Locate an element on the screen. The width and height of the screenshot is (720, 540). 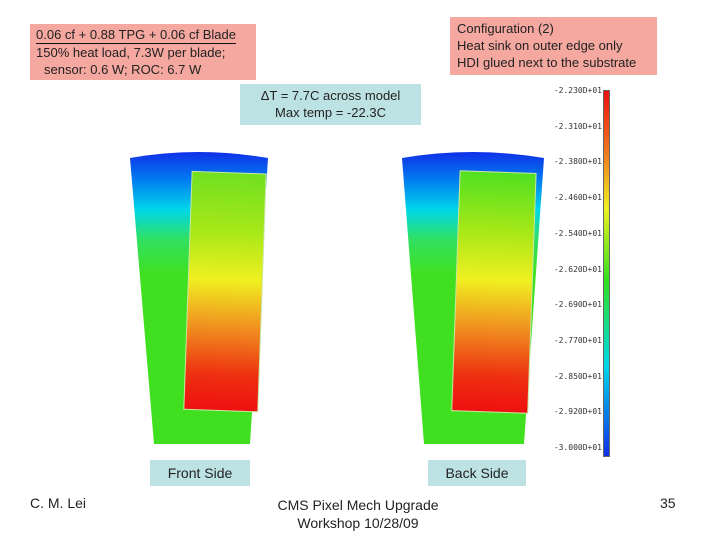
configuration-hdi: HDI glued next to the substrate is located at coordinates (547, 62).